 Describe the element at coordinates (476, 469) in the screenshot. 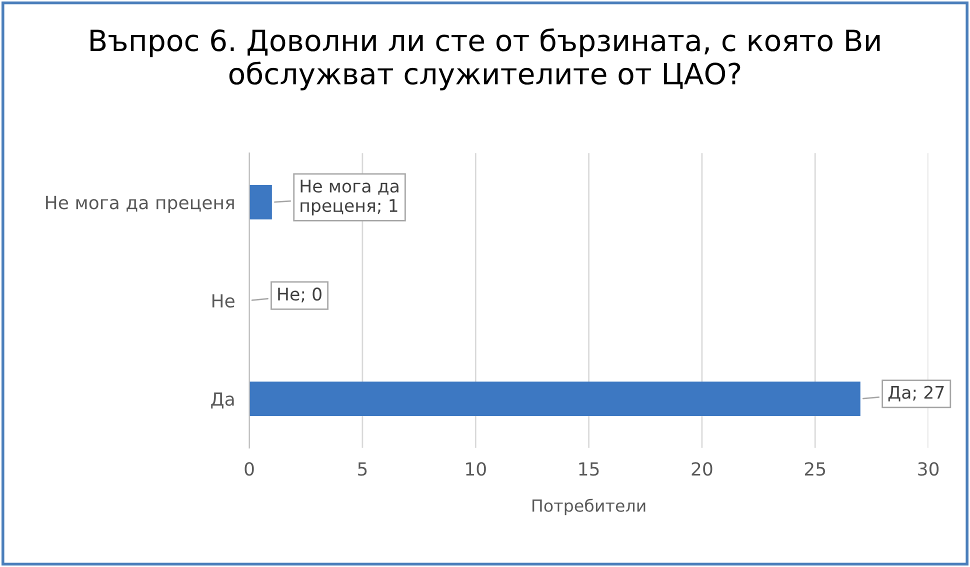

I see `x-tick-label: 10` at that location.